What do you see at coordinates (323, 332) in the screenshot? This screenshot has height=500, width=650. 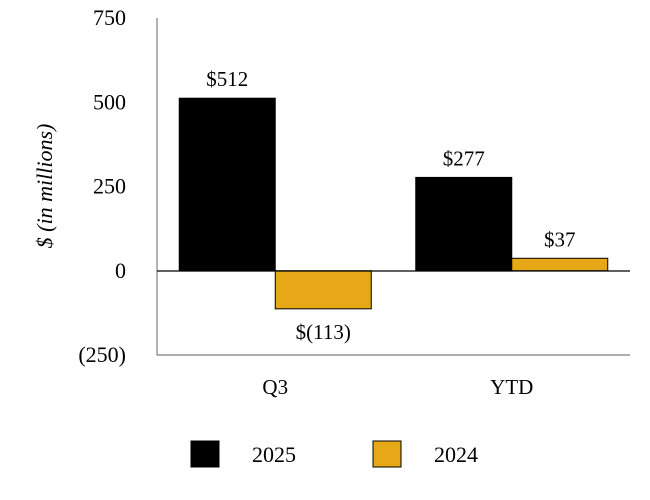 I see `data-label-q3-2024: $(113)` at bounding box center [323, 332].